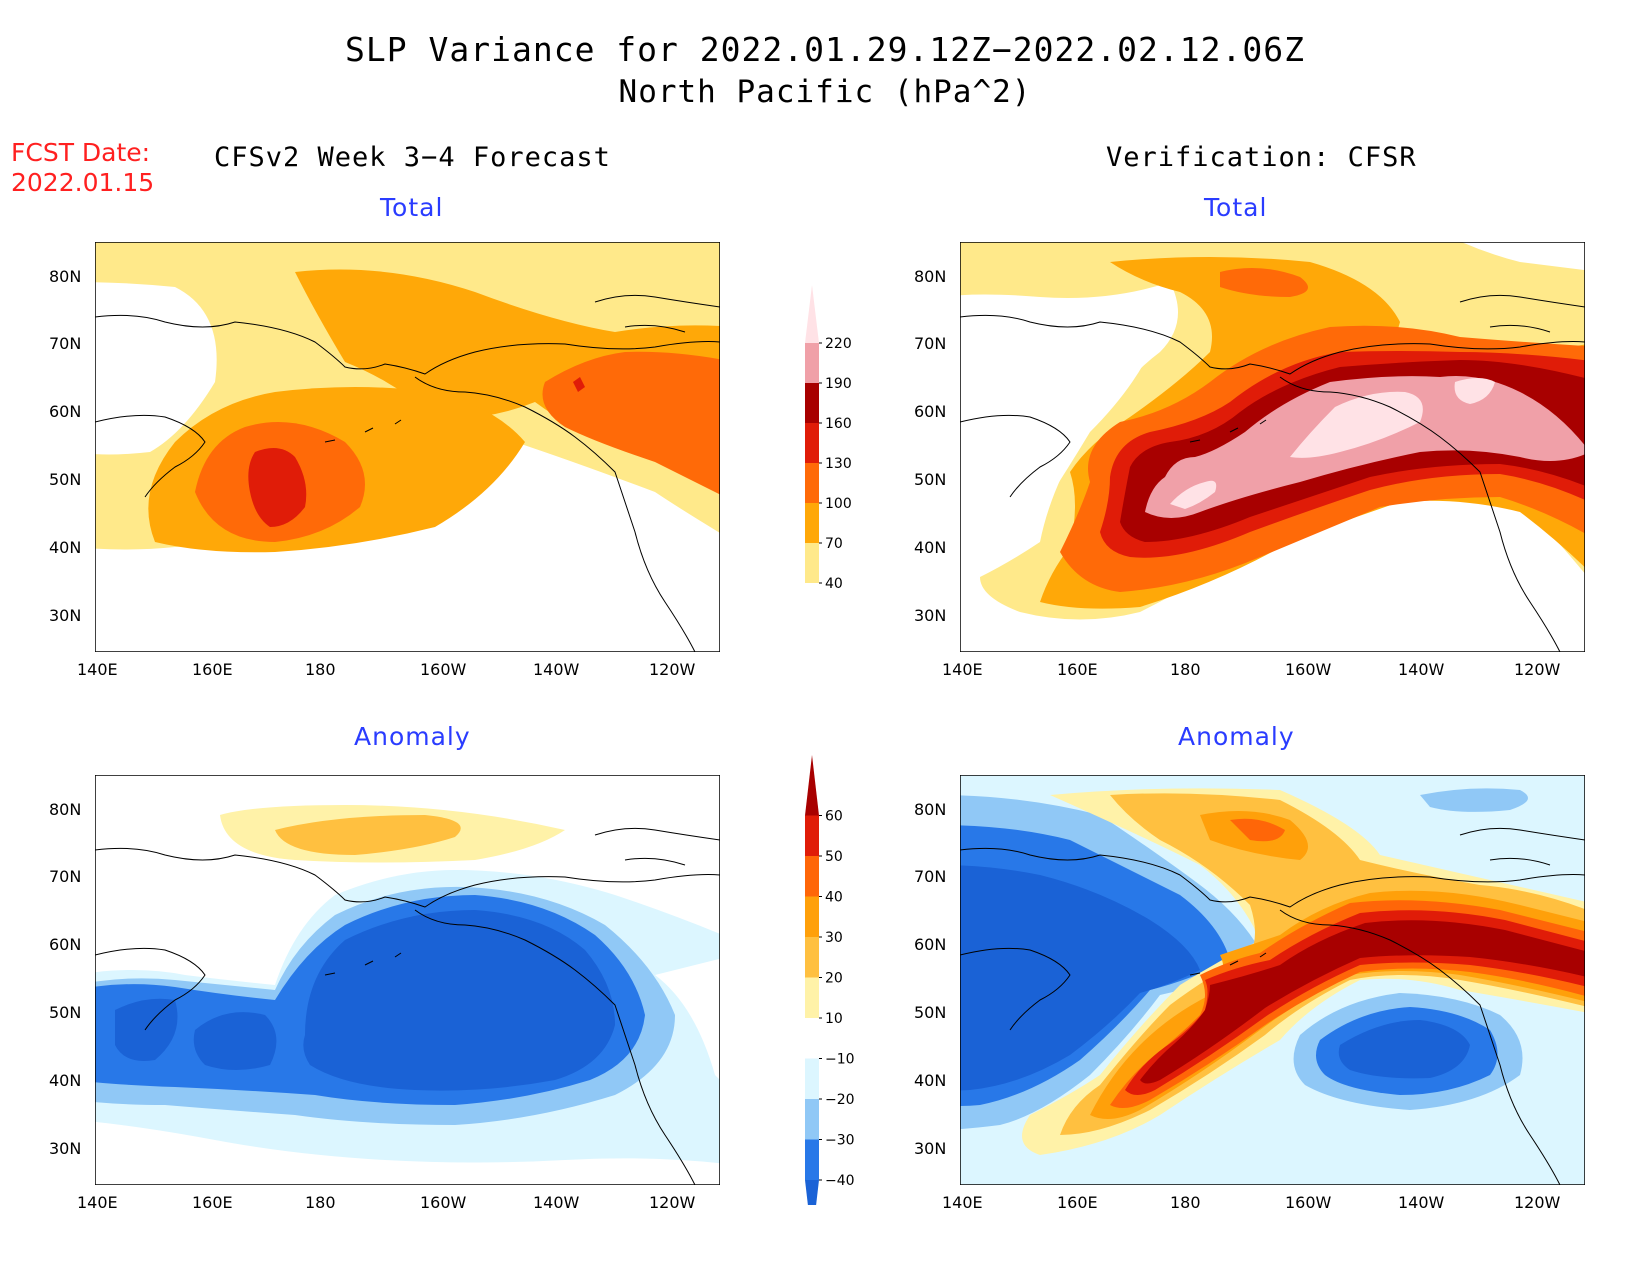 Image resolution: width=1650 pixels, height=1275 pixels. What do you see at coordinates (834, 898) in the screenshot?
I see `colorbar-label: 40` at bounding box center [834, 898].